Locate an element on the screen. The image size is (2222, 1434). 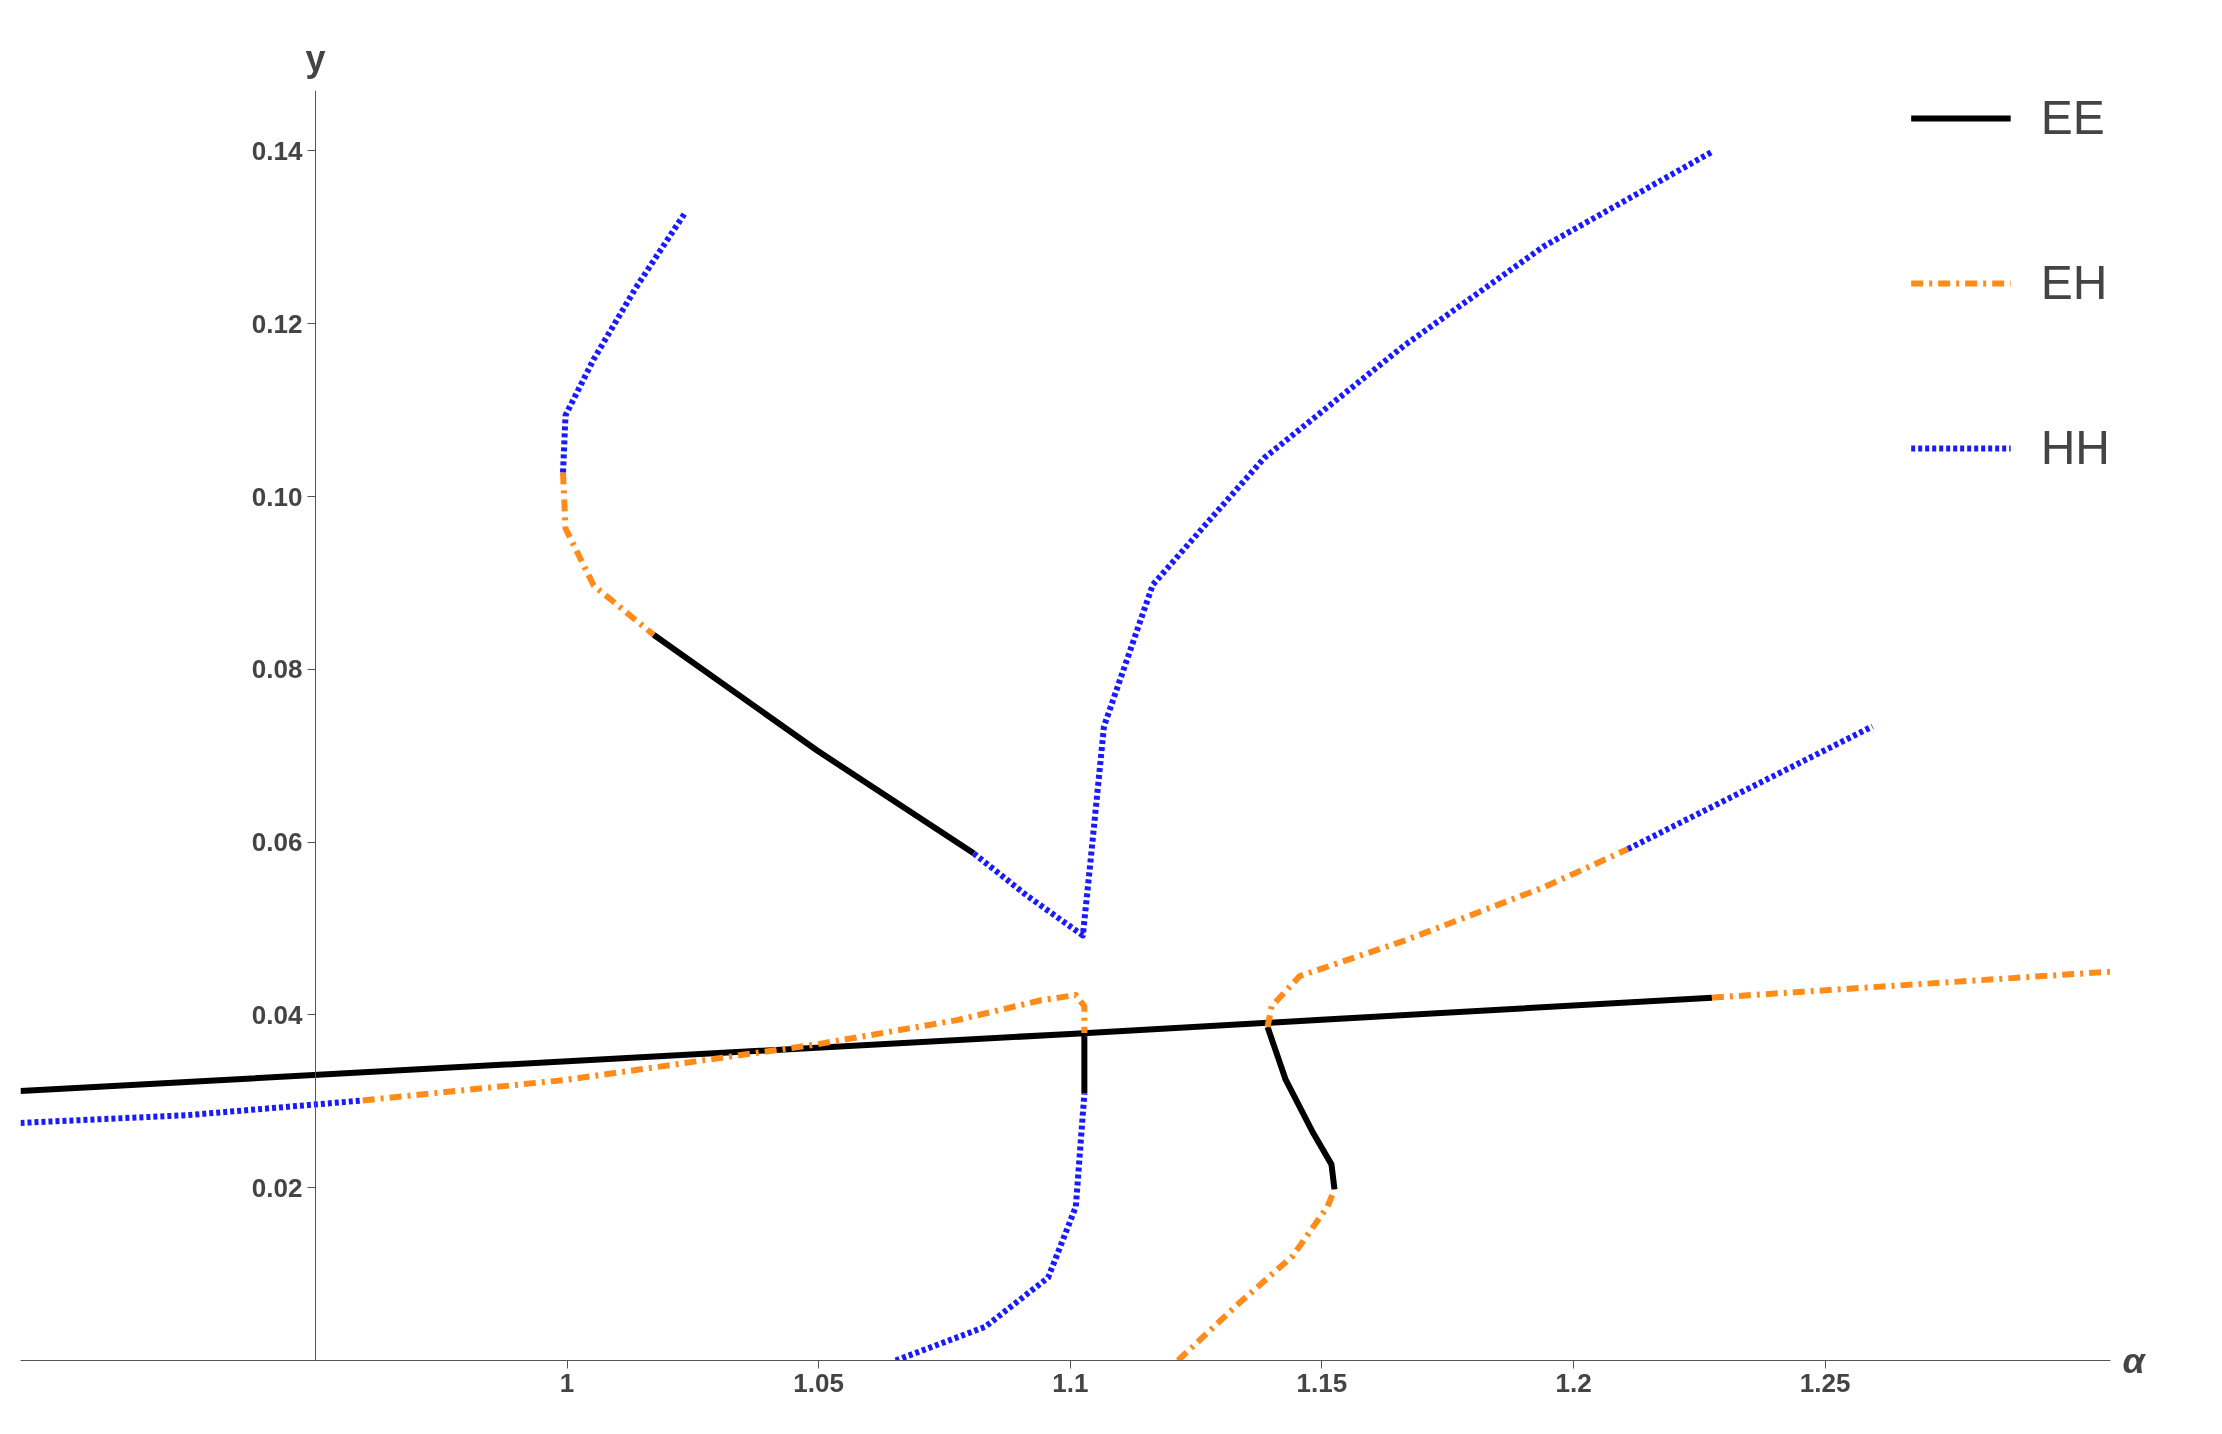
x-tick-label: 1 is located at coordinates (567, 1382).